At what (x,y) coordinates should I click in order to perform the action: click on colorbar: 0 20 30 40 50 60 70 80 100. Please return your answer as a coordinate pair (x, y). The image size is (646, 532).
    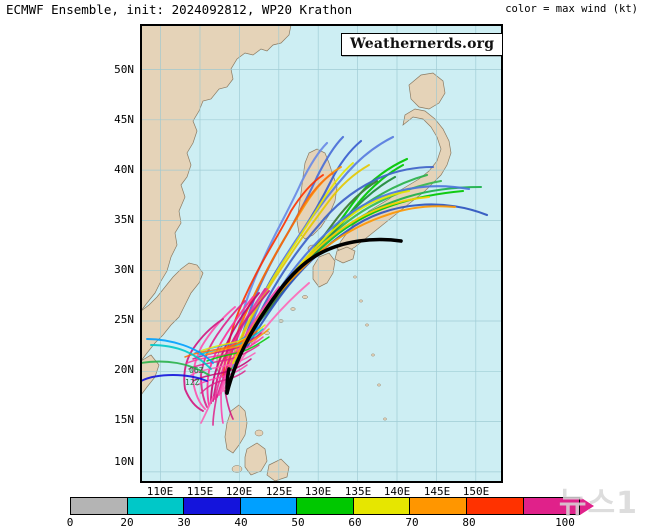
    Looking at the image, I should click on (325, 513).